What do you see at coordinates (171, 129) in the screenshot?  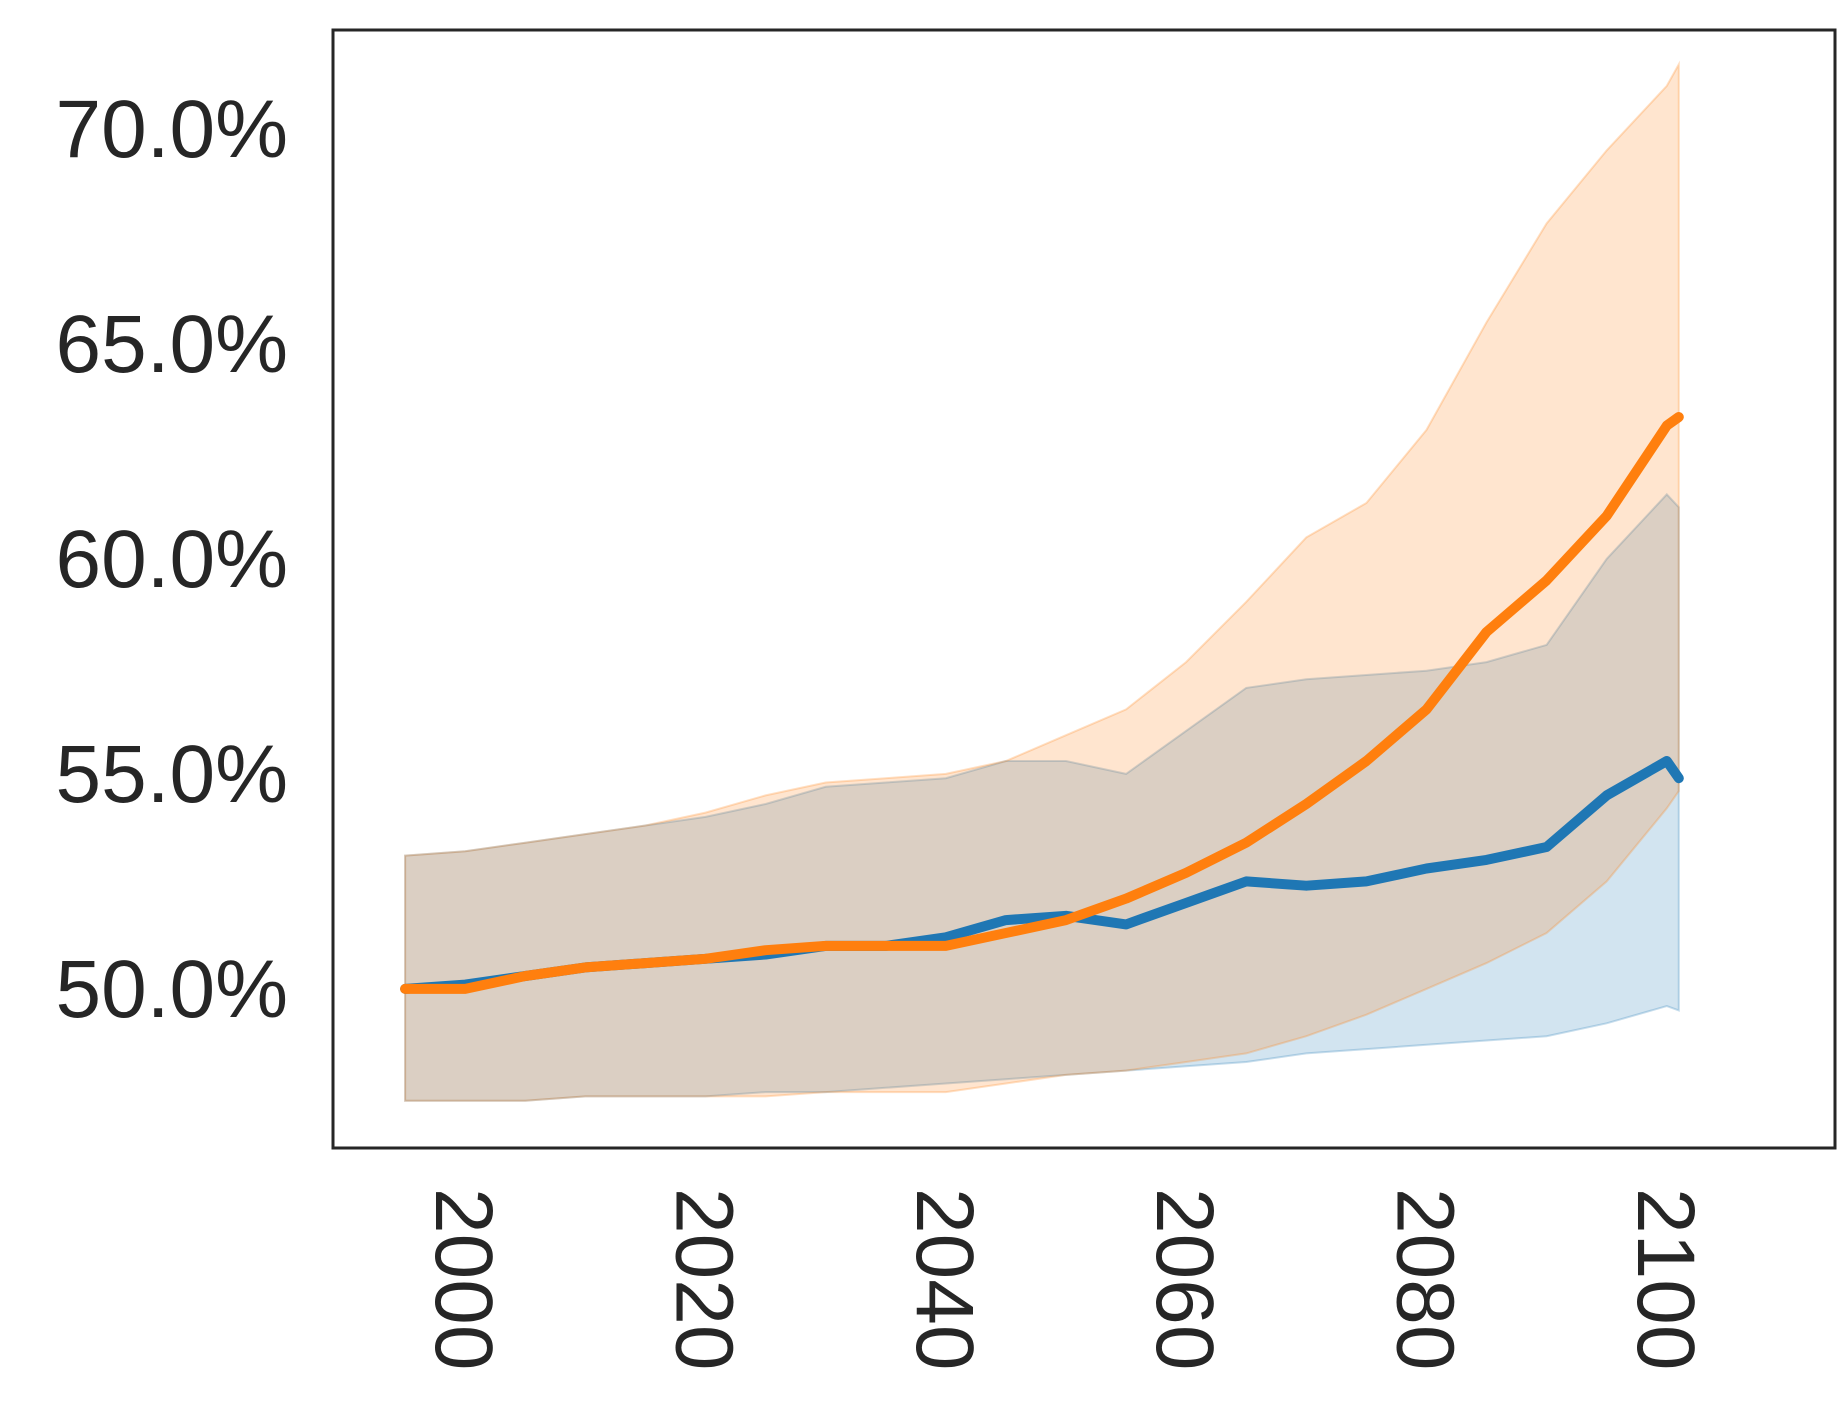 I see `y-tick-label: 70.0%` at bounding box center [171, 129].